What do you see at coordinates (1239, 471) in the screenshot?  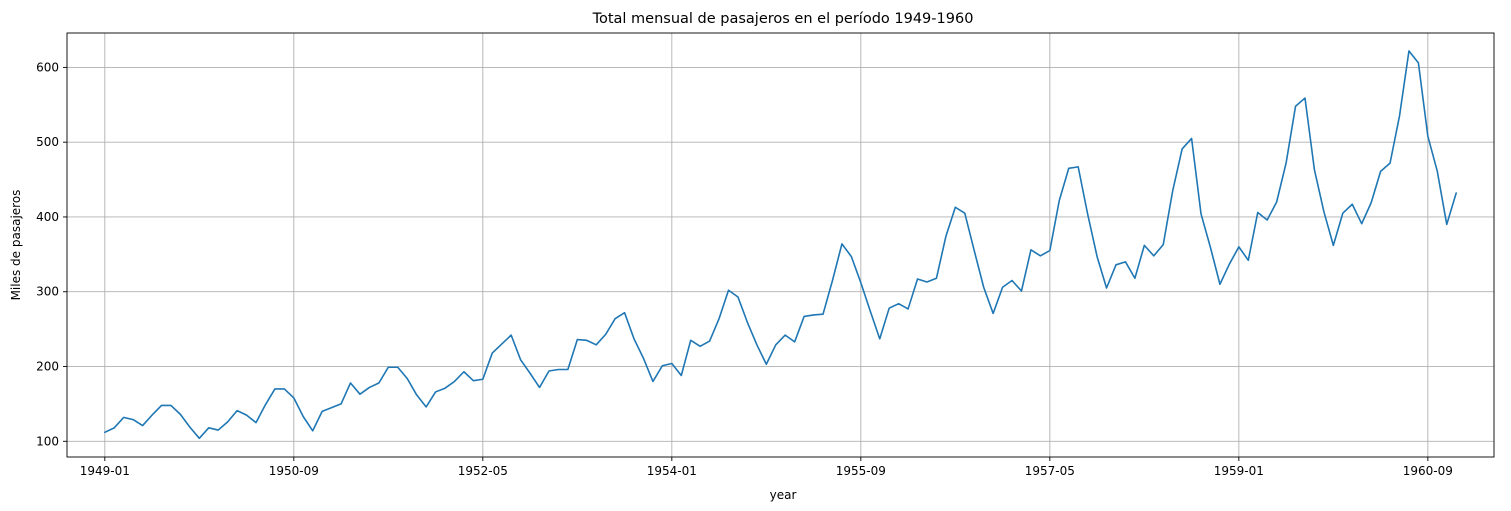 I see `x-tick-label: 1959-01` at bounding box center [1239, 471].